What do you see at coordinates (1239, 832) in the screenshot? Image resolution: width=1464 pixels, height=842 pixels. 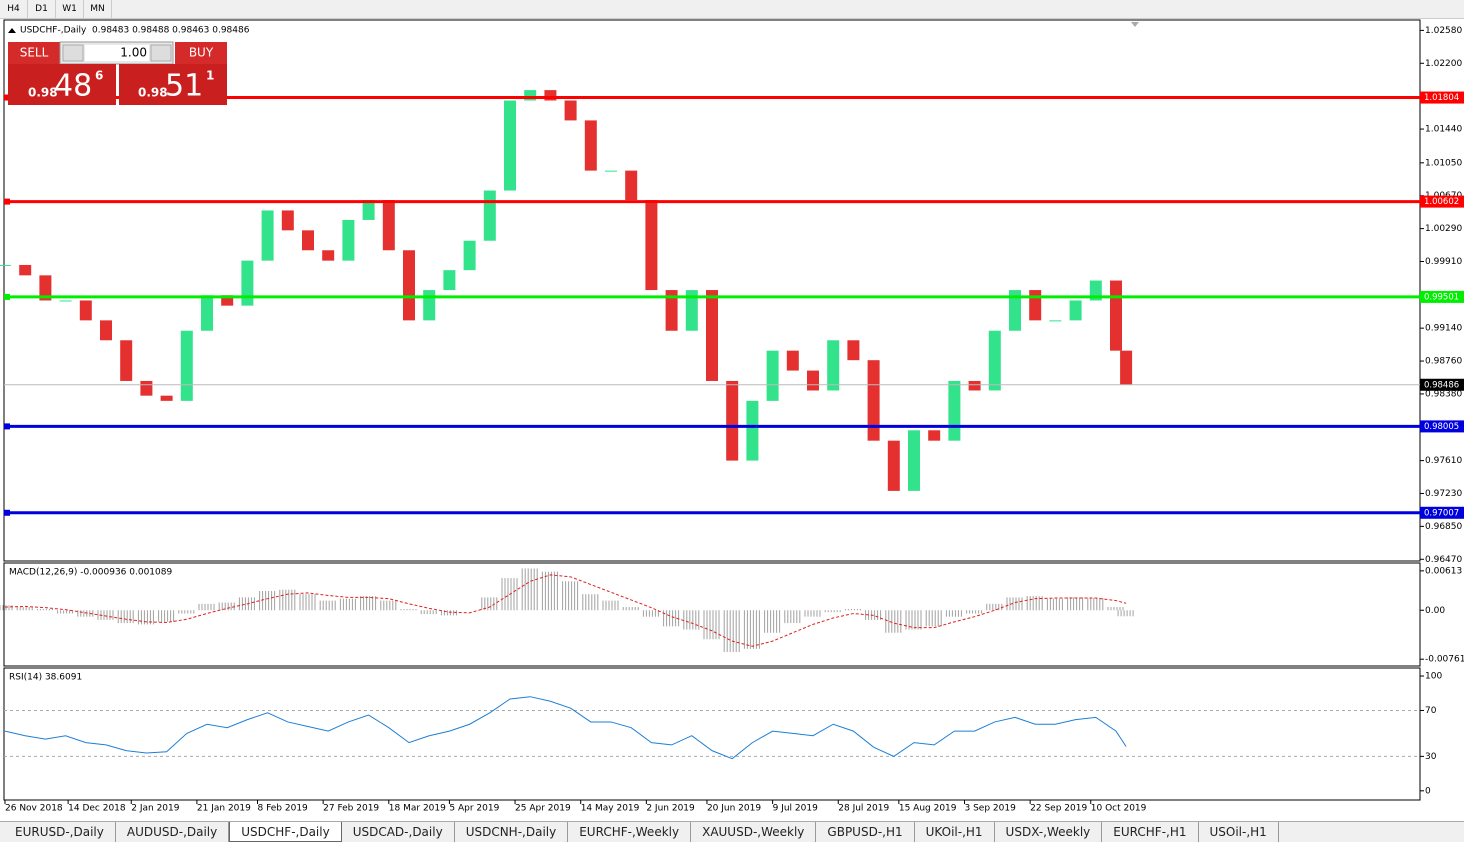 I see `chart-tab: USOil-,H1` at bounding box center [1239, 832].